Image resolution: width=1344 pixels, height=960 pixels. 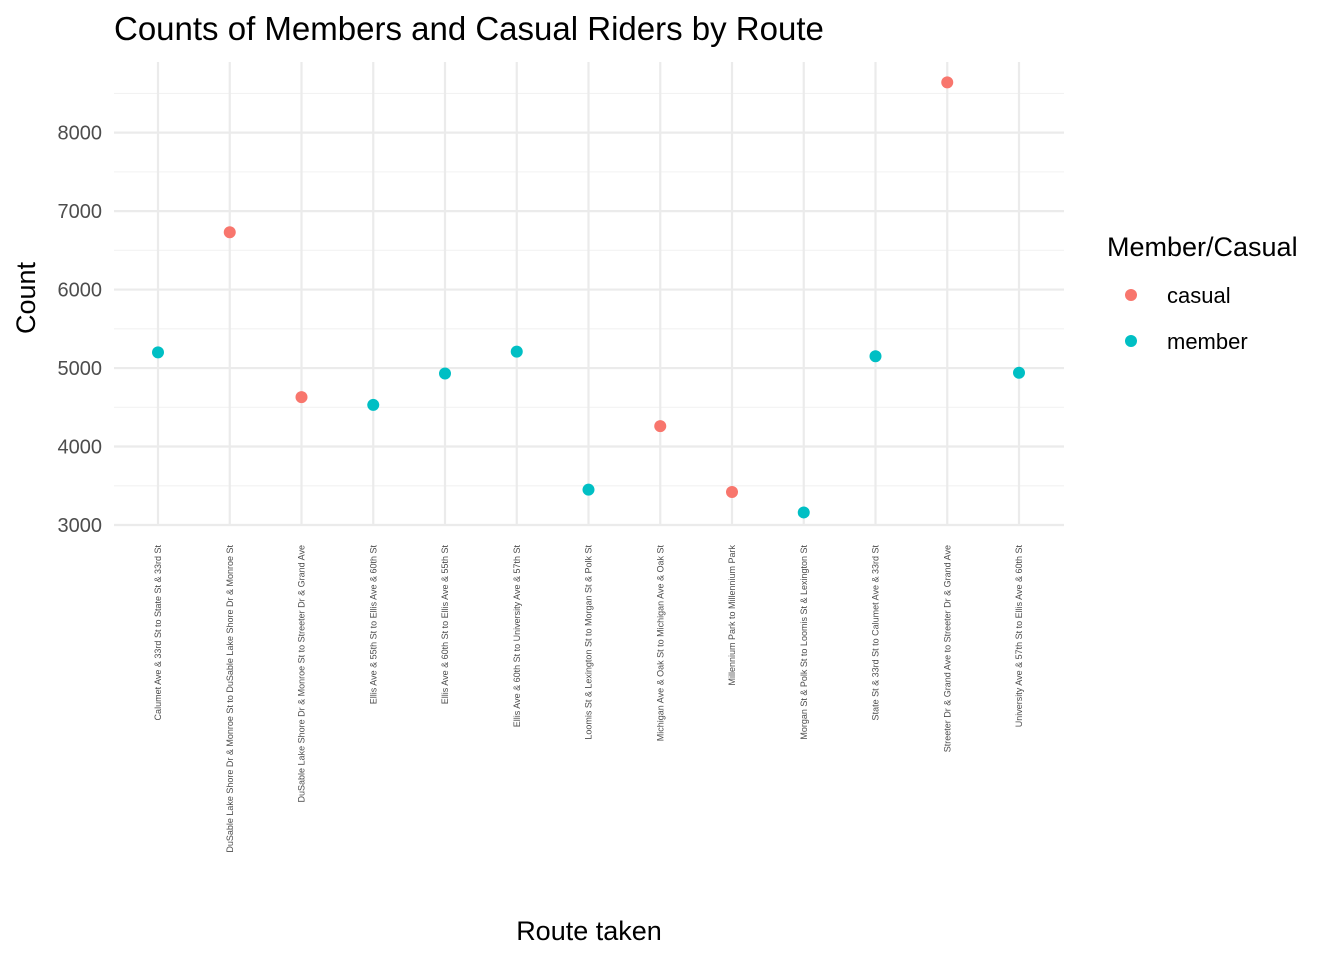 I want to click on x-tick-label: Millennium Park to Millennium Park, so click(x=732, y=615).